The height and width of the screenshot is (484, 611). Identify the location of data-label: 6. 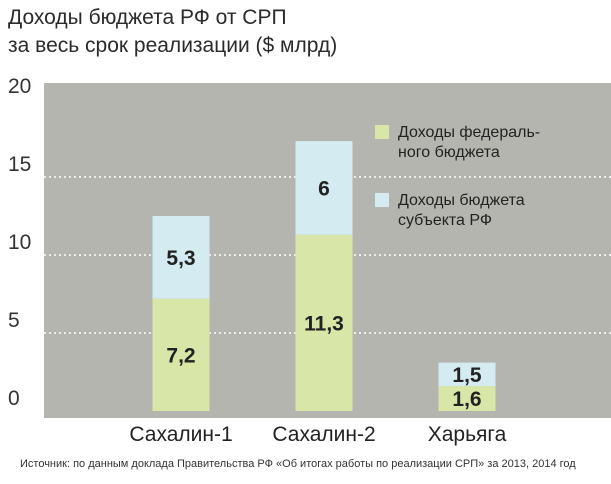
(324, 188).